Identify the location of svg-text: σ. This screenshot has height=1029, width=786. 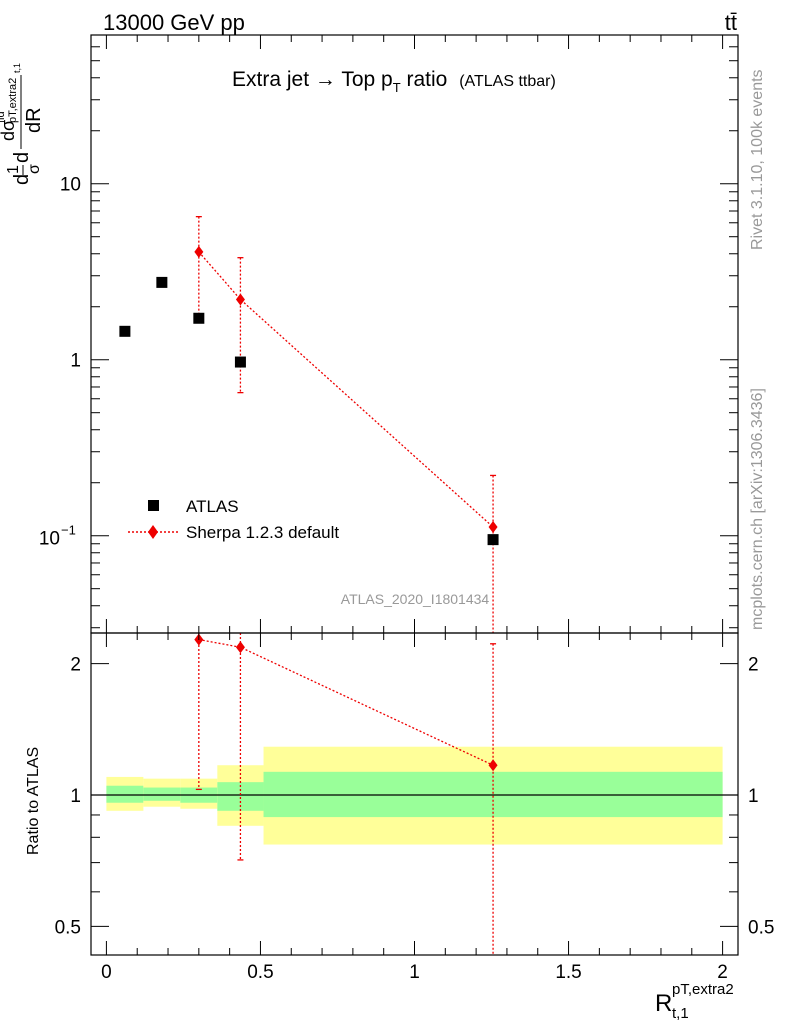
(34, 169).